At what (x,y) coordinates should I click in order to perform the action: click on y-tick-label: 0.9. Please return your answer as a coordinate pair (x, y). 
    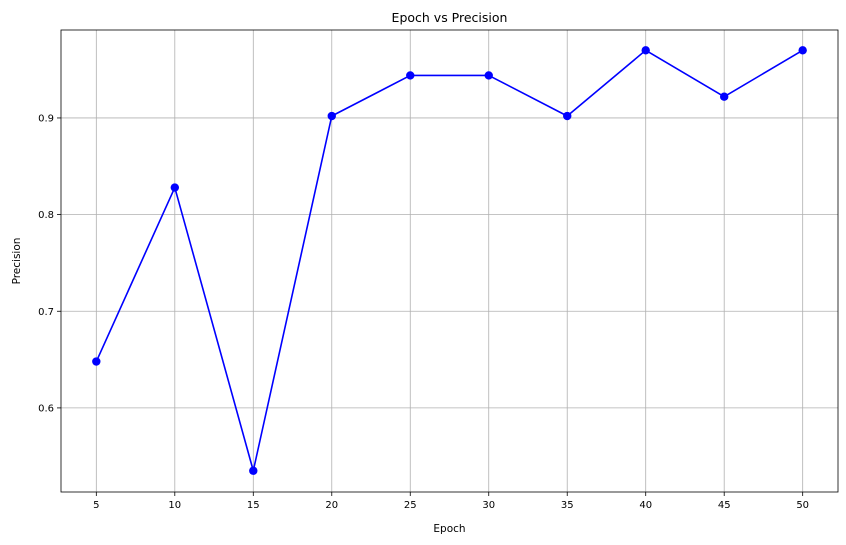
    Looking at the image, I should click on (46, 118).